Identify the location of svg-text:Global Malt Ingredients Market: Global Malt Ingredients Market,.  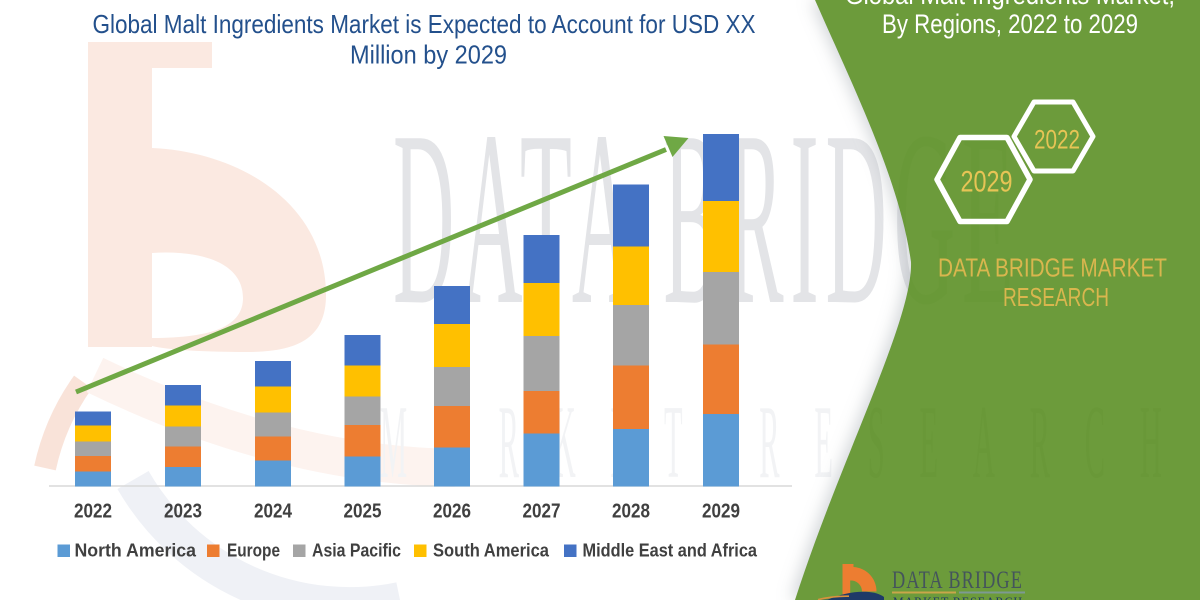
(1010, 5).